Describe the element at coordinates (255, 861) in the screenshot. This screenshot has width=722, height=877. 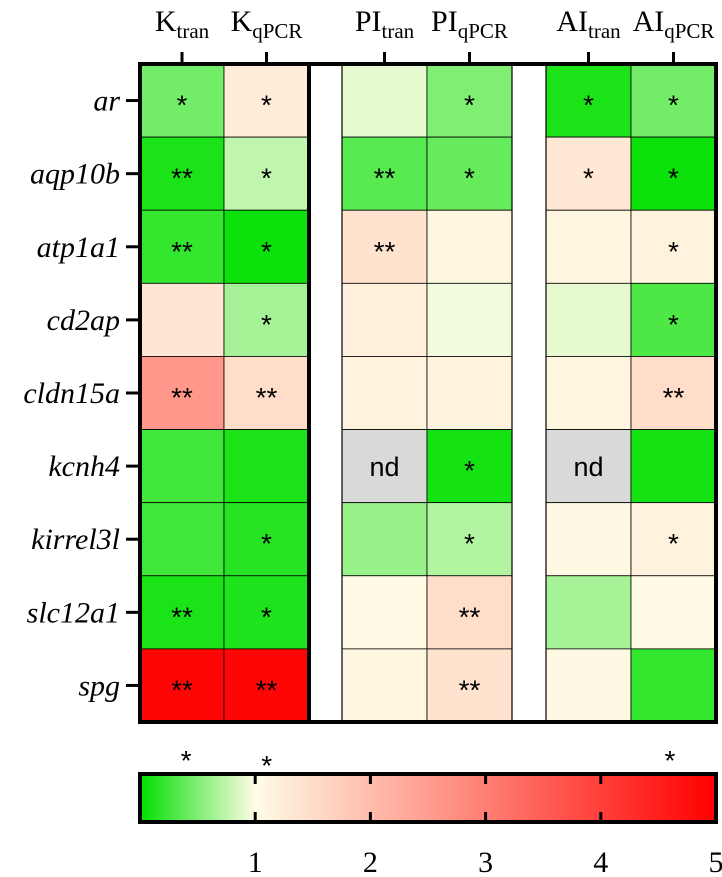
I see `colorbar-tick-label: 1` at that location.